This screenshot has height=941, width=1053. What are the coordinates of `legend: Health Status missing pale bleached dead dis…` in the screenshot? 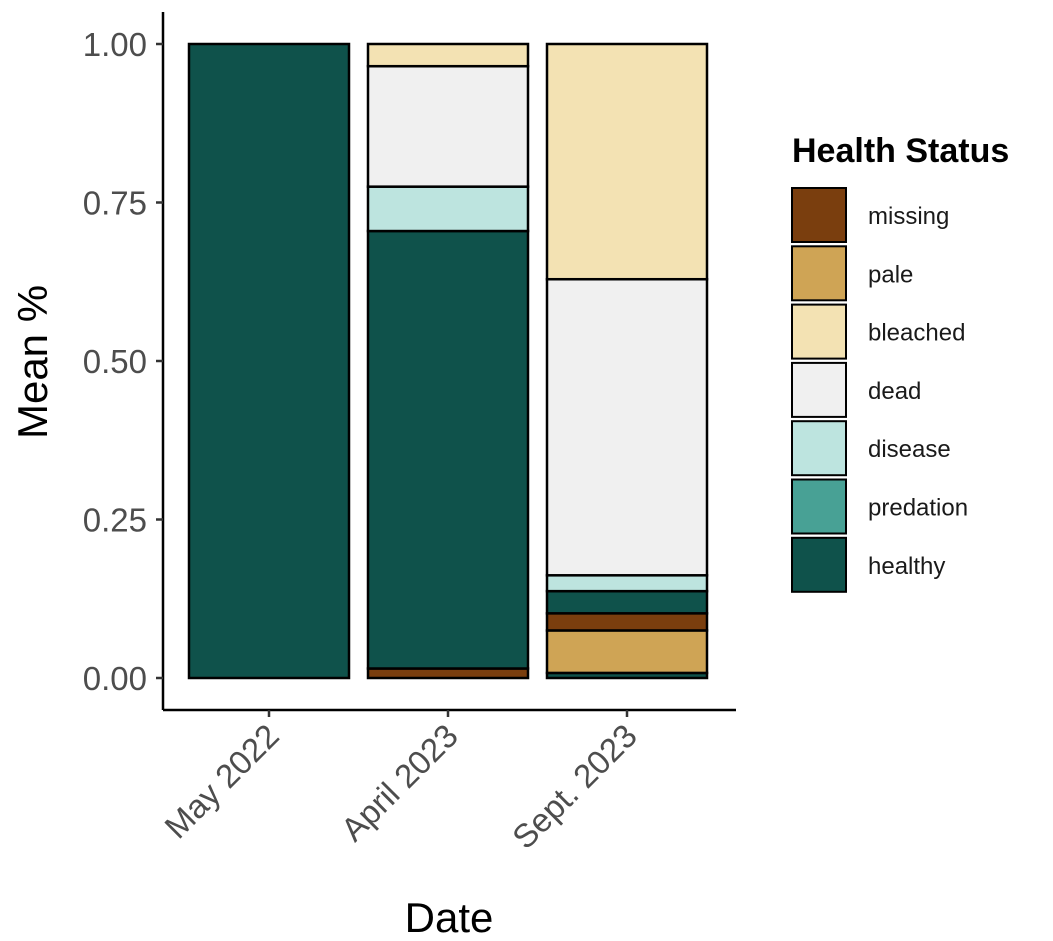 It's located at (900, 362).